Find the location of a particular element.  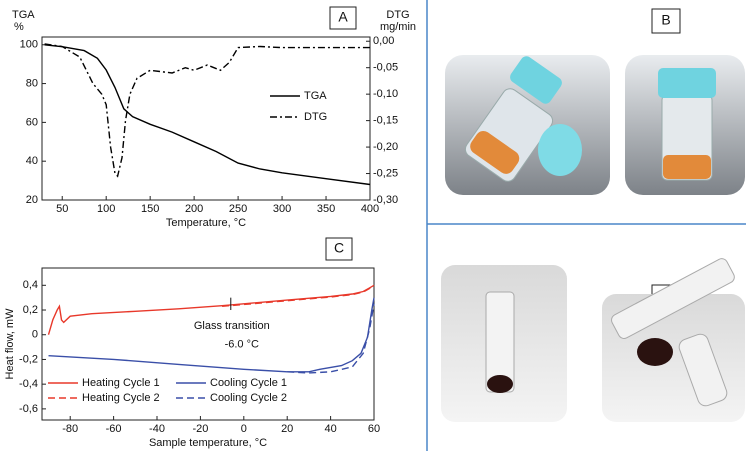

y2-axis-label: mg/min is located at coordinates (398, 27).